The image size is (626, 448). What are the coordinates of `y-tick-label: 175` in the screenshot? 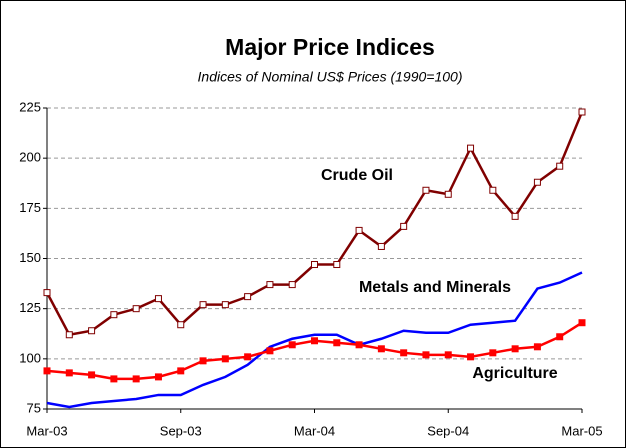 It's located at (30, 207).